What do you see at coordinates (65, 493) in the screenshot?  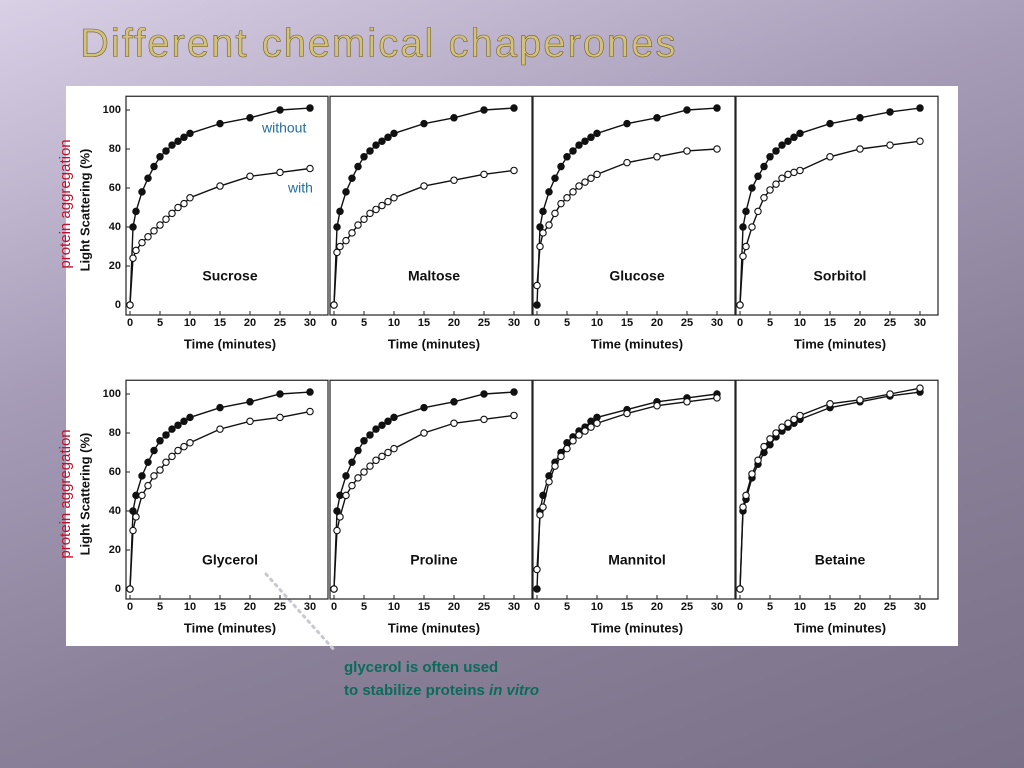 I see `side-label: protein aggregation` at bounding box center [65, 493].